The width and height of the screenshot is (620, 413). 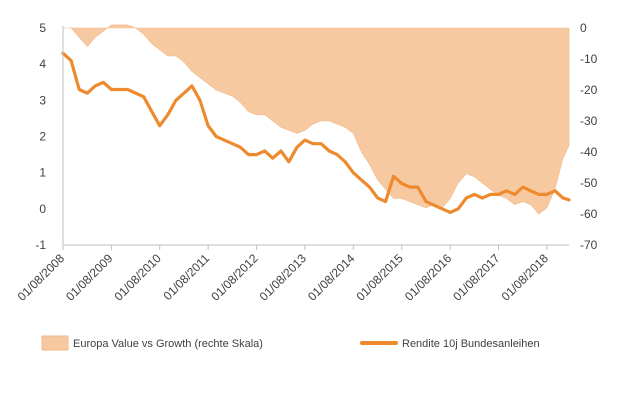 What do you see at coordinates (525, 277) in the screenshot?
I see `x-tick-label: 01/08/2018` at bounding box center [525, 277].